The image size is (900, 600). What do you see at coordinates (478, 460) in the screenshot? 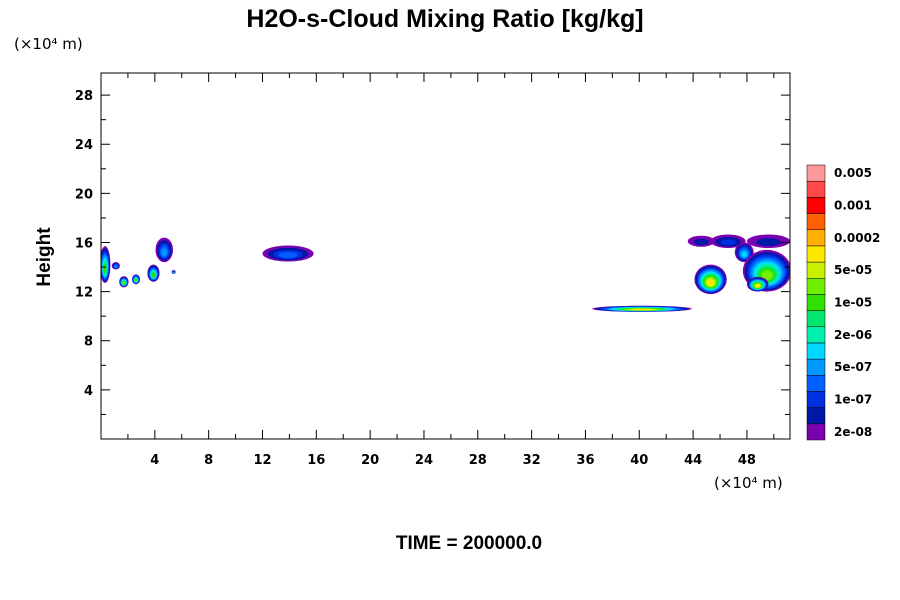
I see `x-tick-label: 28` at bounding box center [478, 460].